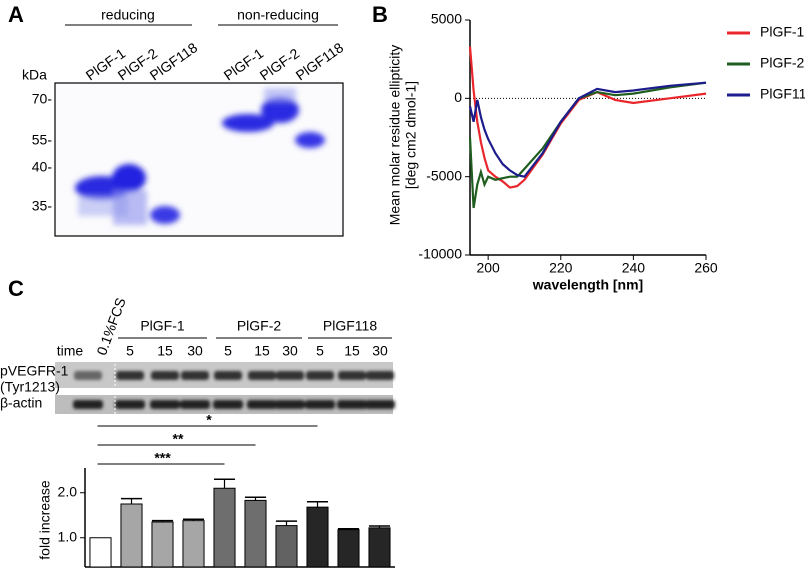 This screenshot has height=573, width=805. Describe the element at coordinates (587, 285) in the screenshot. I see `x-axis-label: wavelength [nm]` at that location.